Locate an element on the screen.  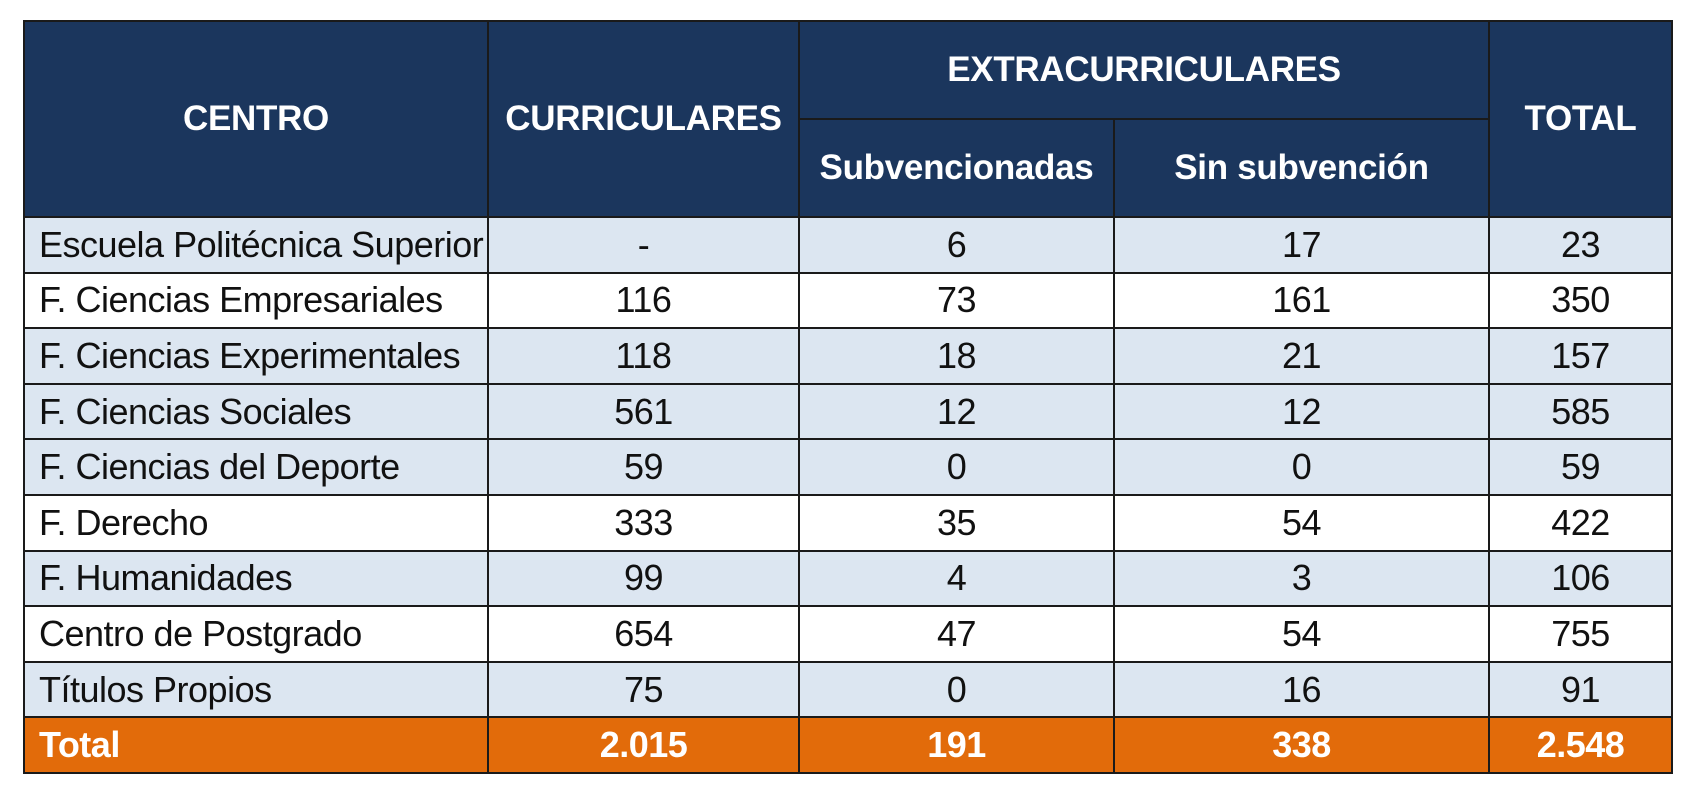
cell-total: 106 is located at coordinates (1580, 578).